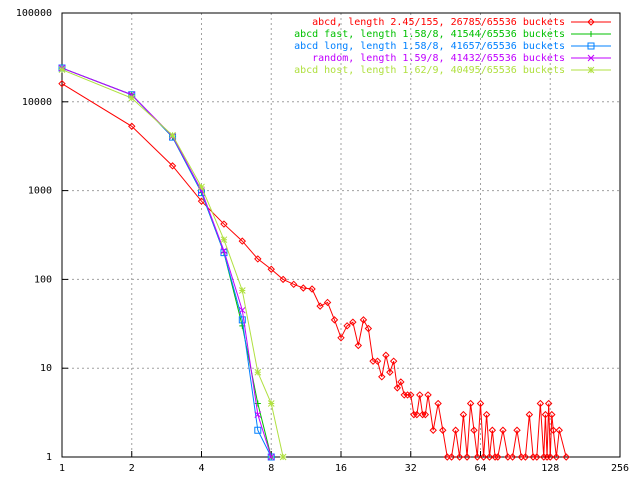 This screenshot has height=480, width=640. I want to click on y-tick-label: 1000, so click(40, 191).